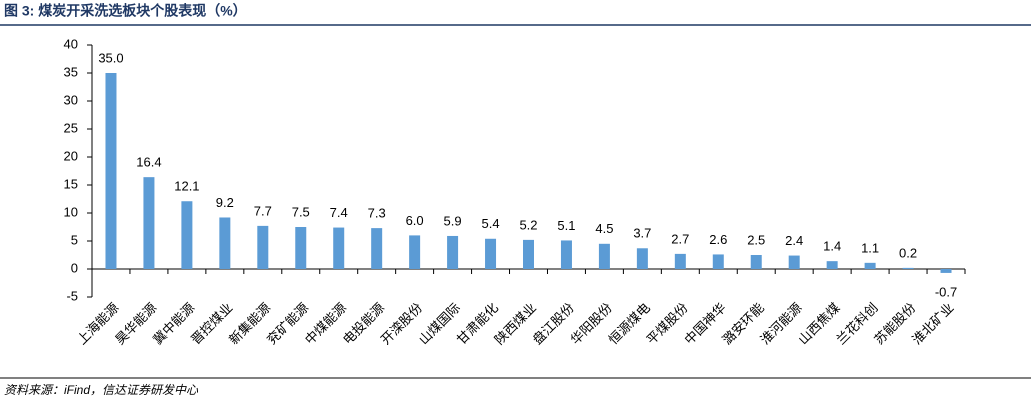 The width and height of the screenshot is (1031, 402). I want to click on data-label: 5.2, so click(528, 224).